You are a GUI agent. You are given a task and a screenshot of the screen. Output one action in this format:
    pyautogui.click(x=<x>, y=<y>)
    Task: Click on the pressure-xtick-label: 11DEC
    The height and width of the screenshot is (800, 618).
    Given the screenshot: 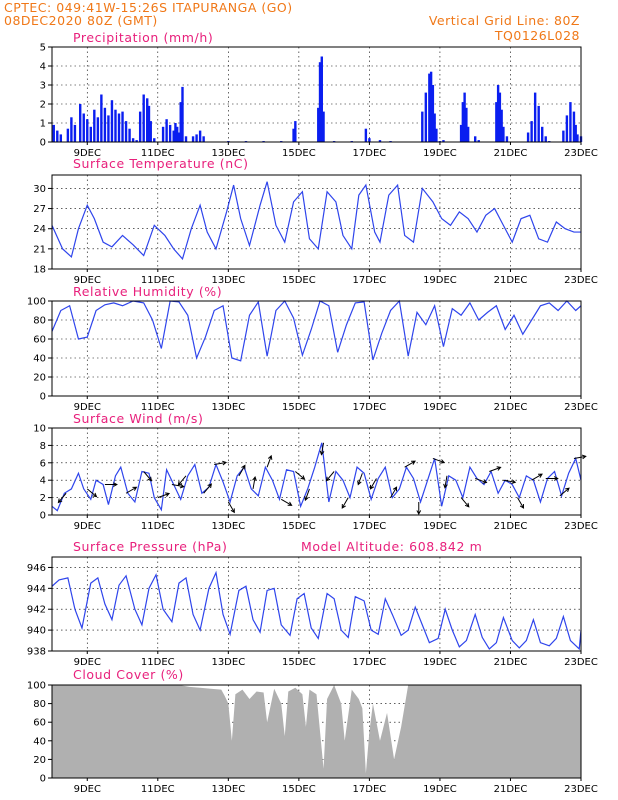 What is the action you would take?
    pyautogui.click(x=158, y=662)
    